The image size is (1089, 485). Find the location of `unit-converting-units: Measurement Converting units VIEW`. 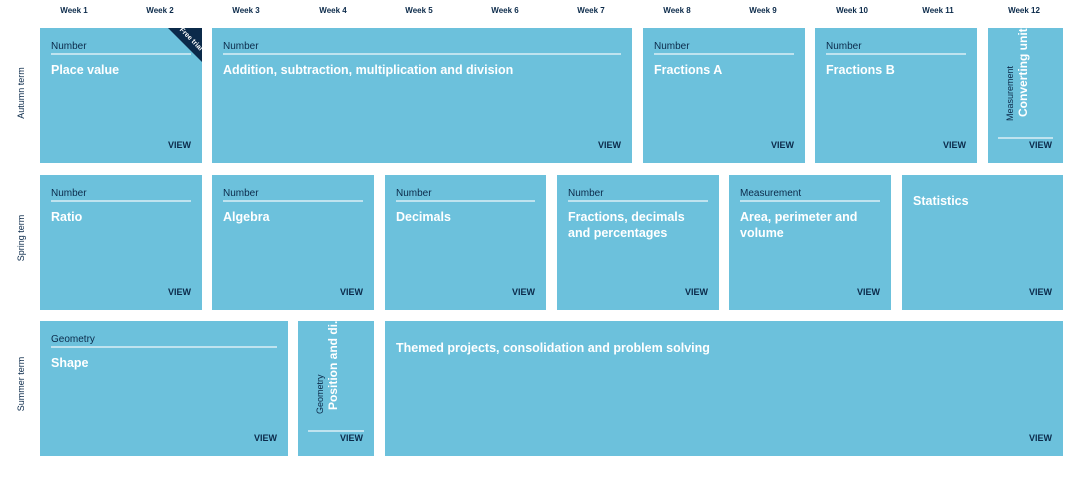

unit-converting-units: Measurement Converting units VIEW is located at coordinates (1025, 95).